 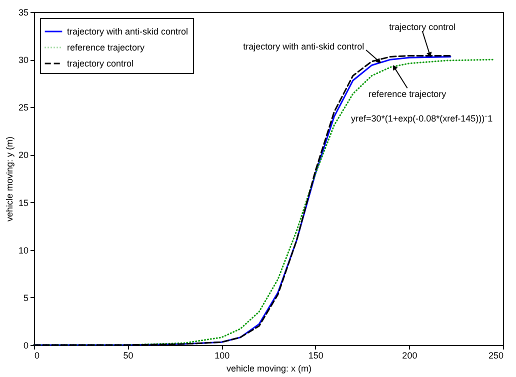 What do you see at coordinates (128, 355) in the screenshot?
I see `x-tick-label: 50` at bounding box center [128, 355].